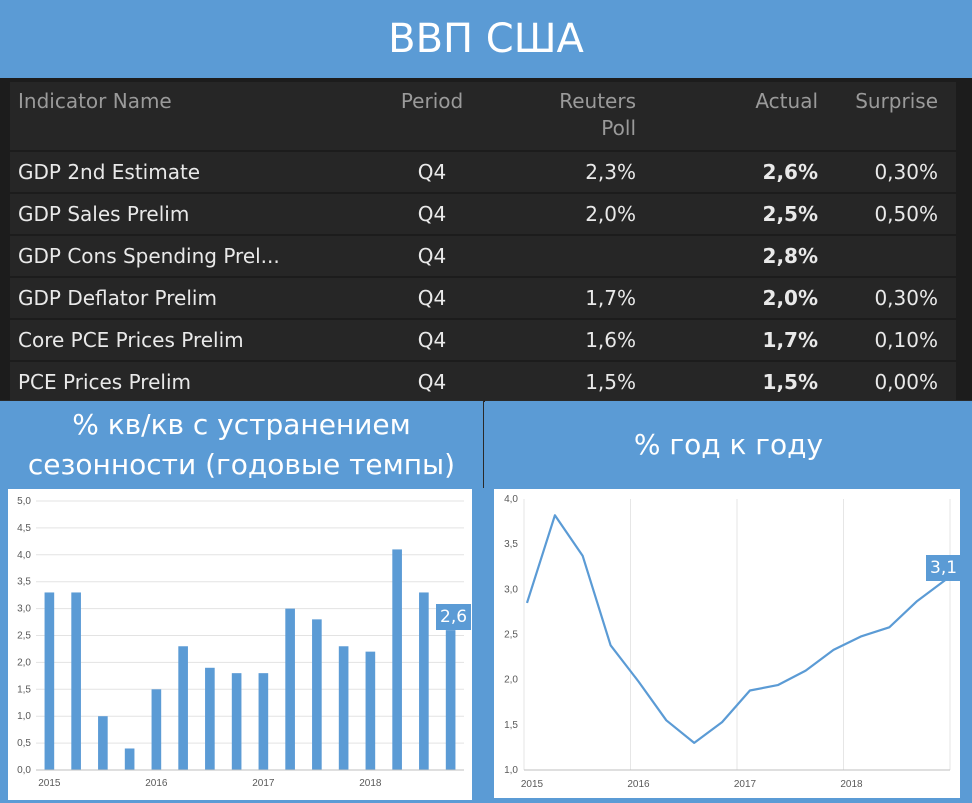 The height and width of the screenshot is (803, 972). I want to click on table-row: PCE Prices Prelim Q4 1,5% 1,5% 0,00%, so click(483, 382).